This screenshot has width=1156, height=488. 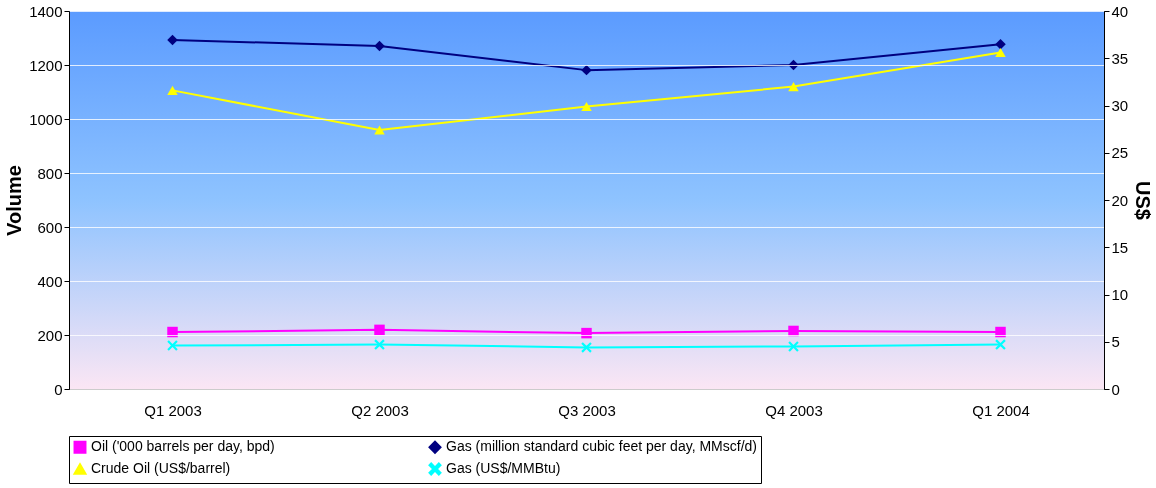 I want to click on y2-tick-label: 35, so click(x=1120, y=58).